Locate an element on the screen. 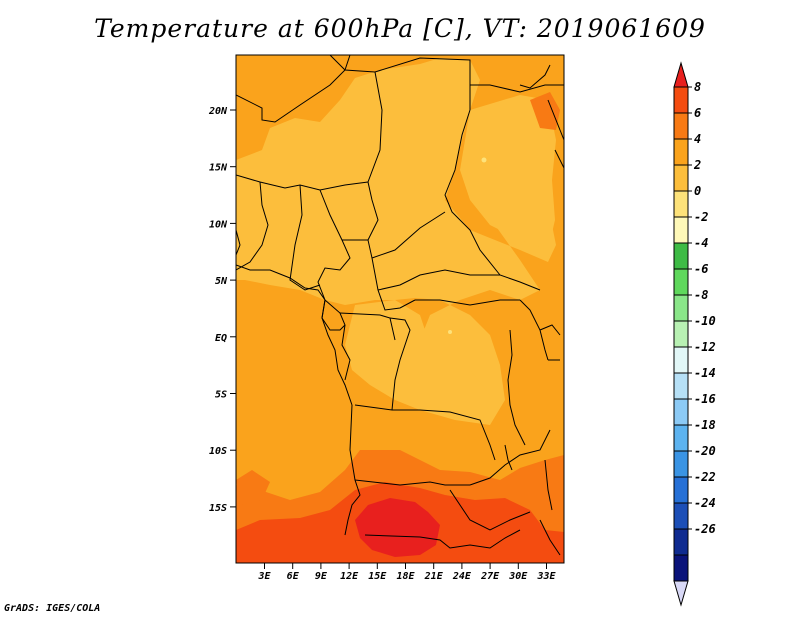  contour-0-2-east is located at coordinates (508, 172).